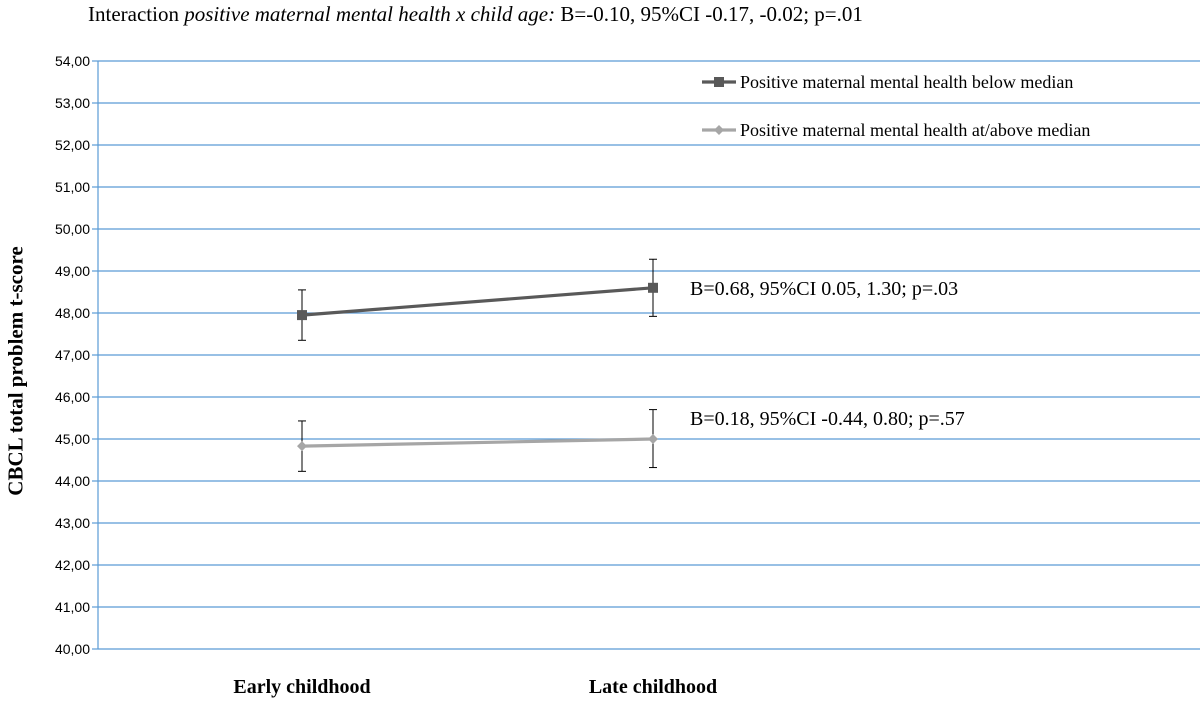 This screenshot has width=1200, height=702. What do you see at coordinates (72, 229) in the screenshot?
I see `y-tick-label: 50,00` at bounding box center [72, 229].